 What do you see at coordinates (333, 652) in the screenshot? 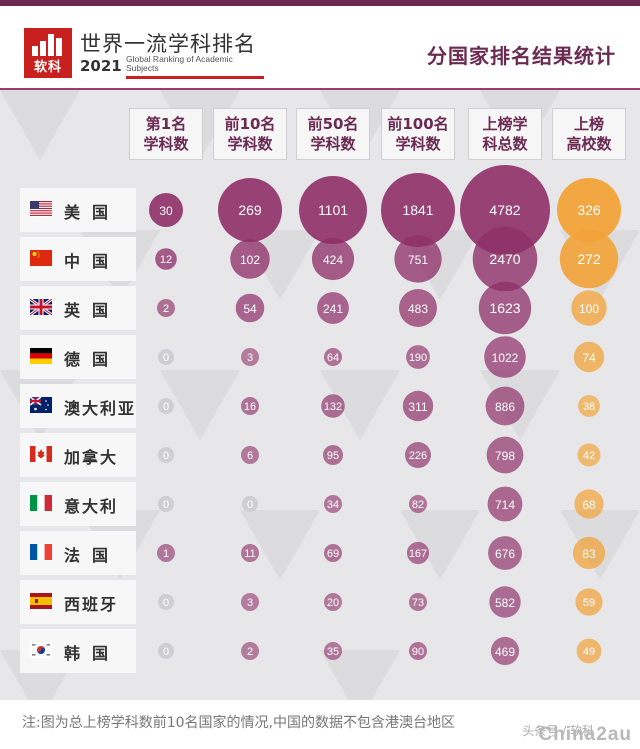
I see `bubble-value-label: 35` at bounding box center [333, 652].